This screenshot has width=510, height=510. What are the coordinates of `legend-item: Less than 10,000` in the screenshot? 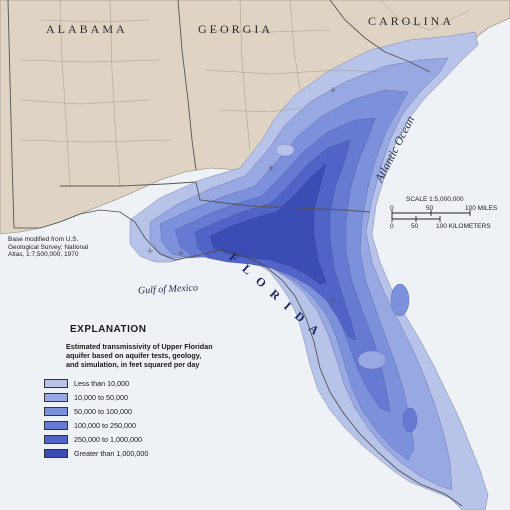 It's located at (86, 383).